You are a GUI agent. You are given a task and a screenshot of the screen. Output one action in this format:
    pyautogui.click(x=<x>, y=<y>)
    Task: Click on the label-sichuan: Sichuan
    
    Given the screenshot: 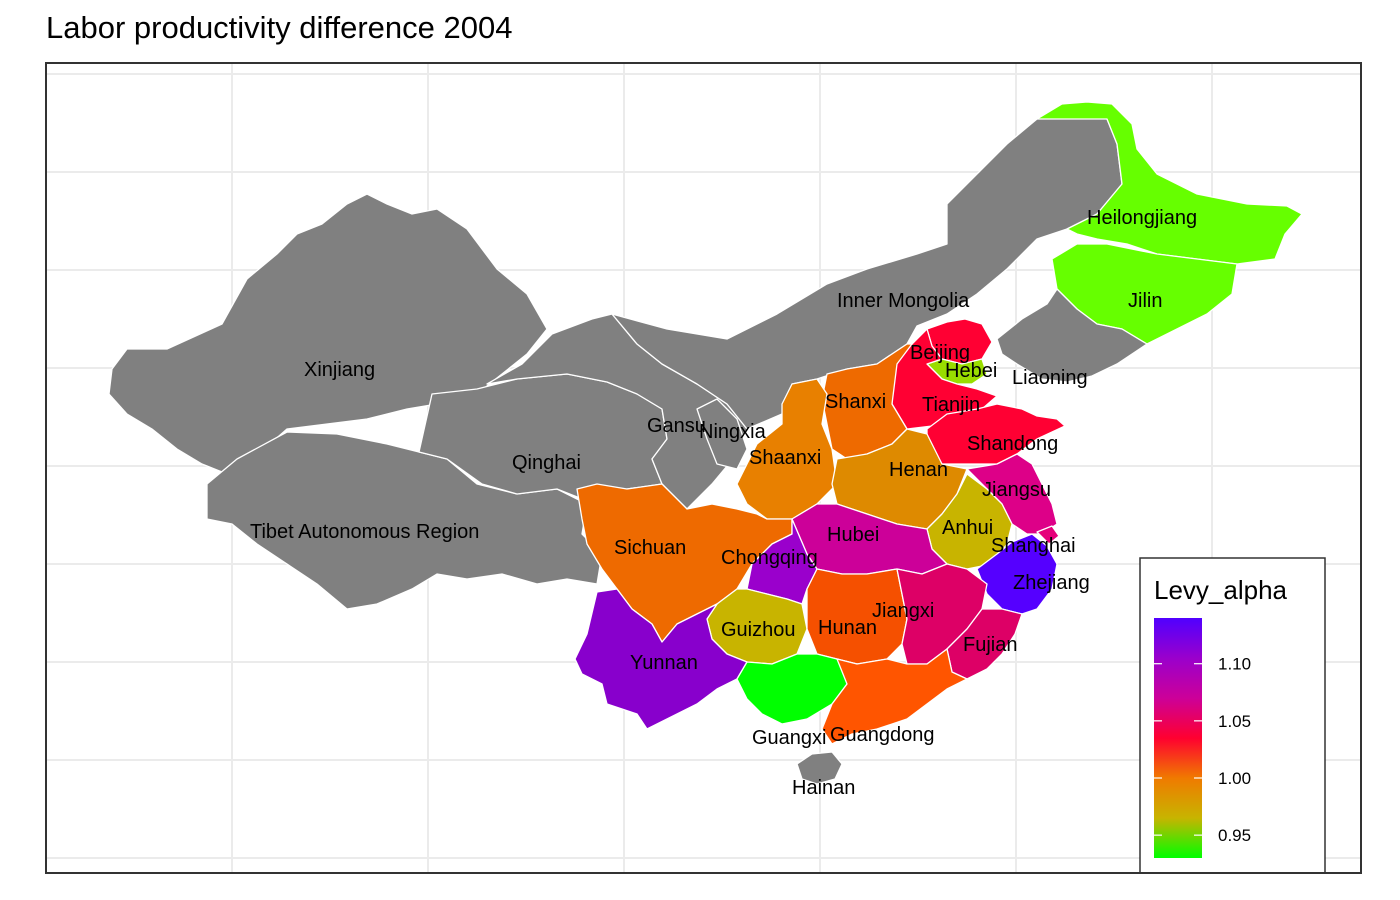 What is the action you would take?
    pyautogui.click(x=650, y=548)
    